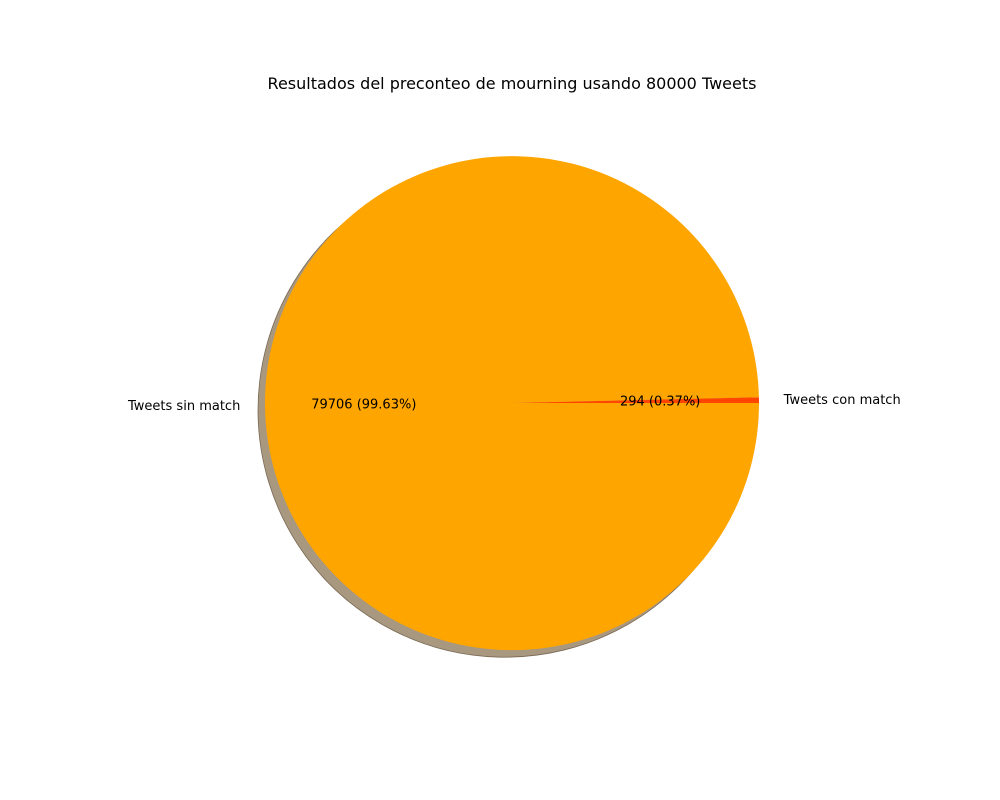  I want to click on slice-label-tweets-con-match: Tweets con match, so click(842, 400).